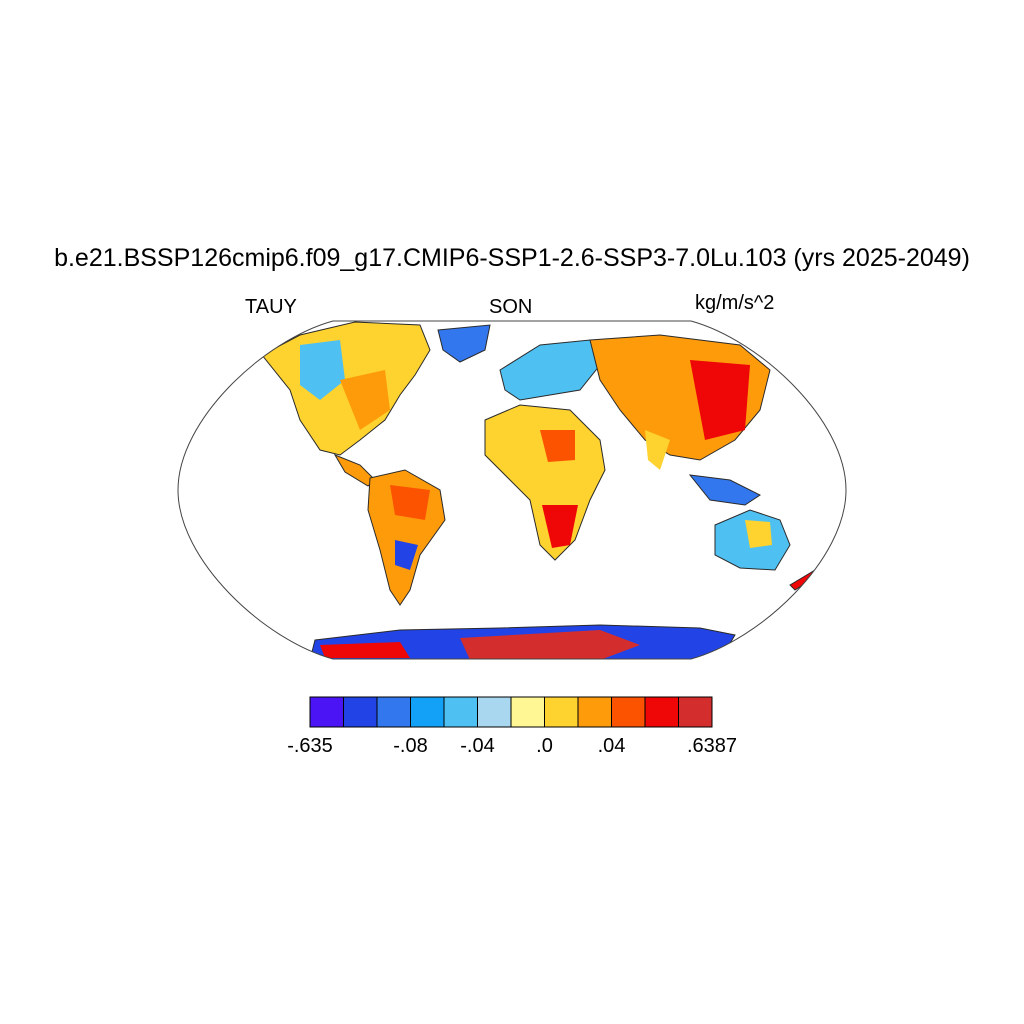 The width and height of the screenshot is (1024, 1024). What do you see at coordinates (464, 343) in the screenshot?
I see `greenland-land` at bounding box center [464, 343].